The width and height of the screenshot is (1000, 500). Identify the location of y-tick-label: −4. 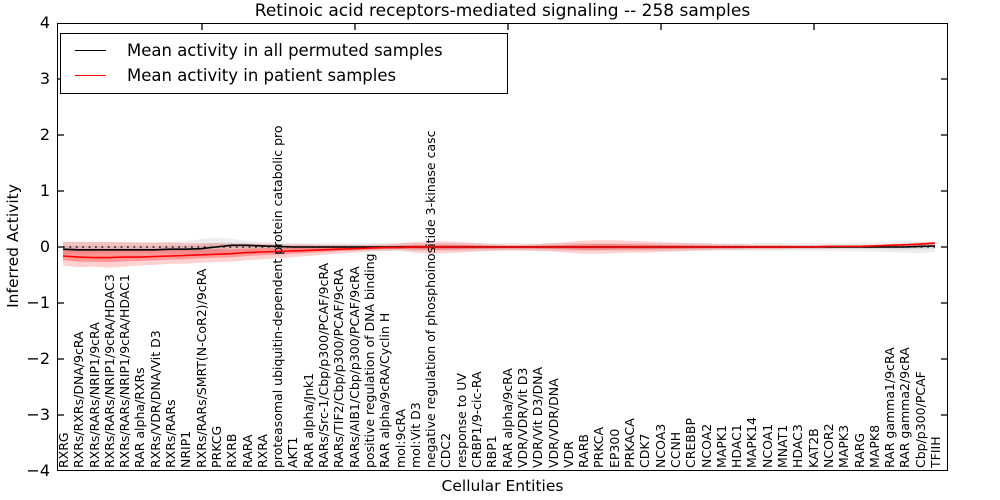
(38, 470).